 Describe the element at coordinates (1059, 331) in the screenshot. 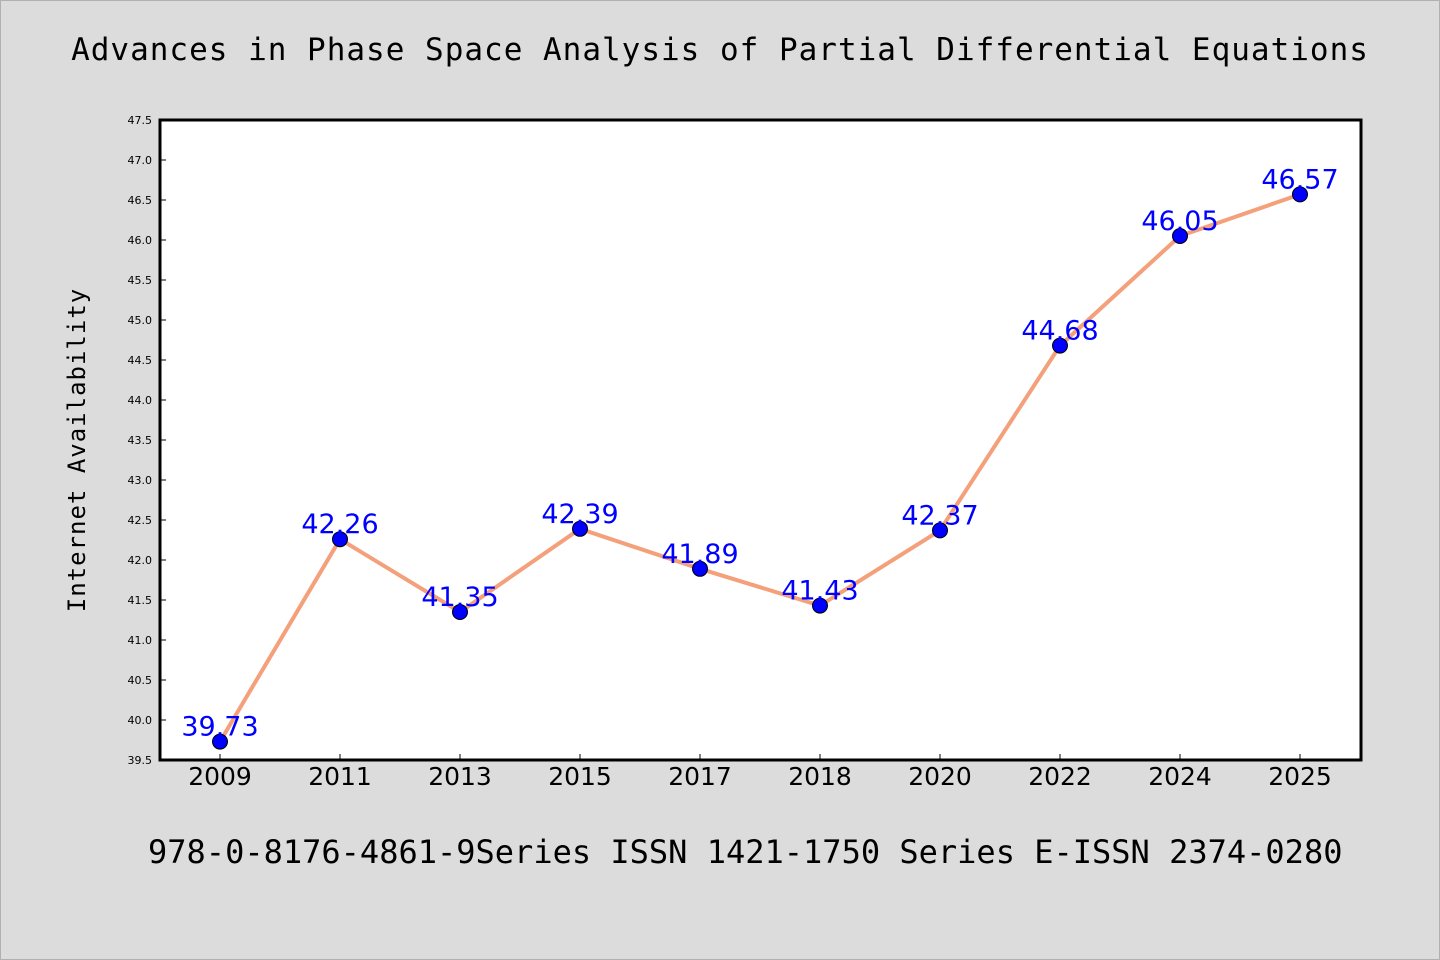

I see `data-label: 44.68` at that location.